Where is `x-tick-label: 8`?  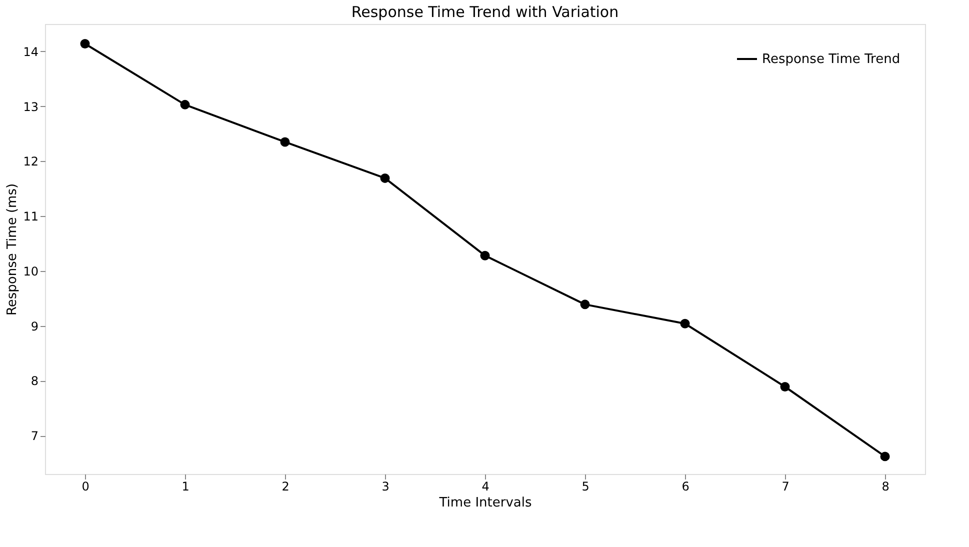
x-tick-label: 8 is located at coordinates (886, 487).